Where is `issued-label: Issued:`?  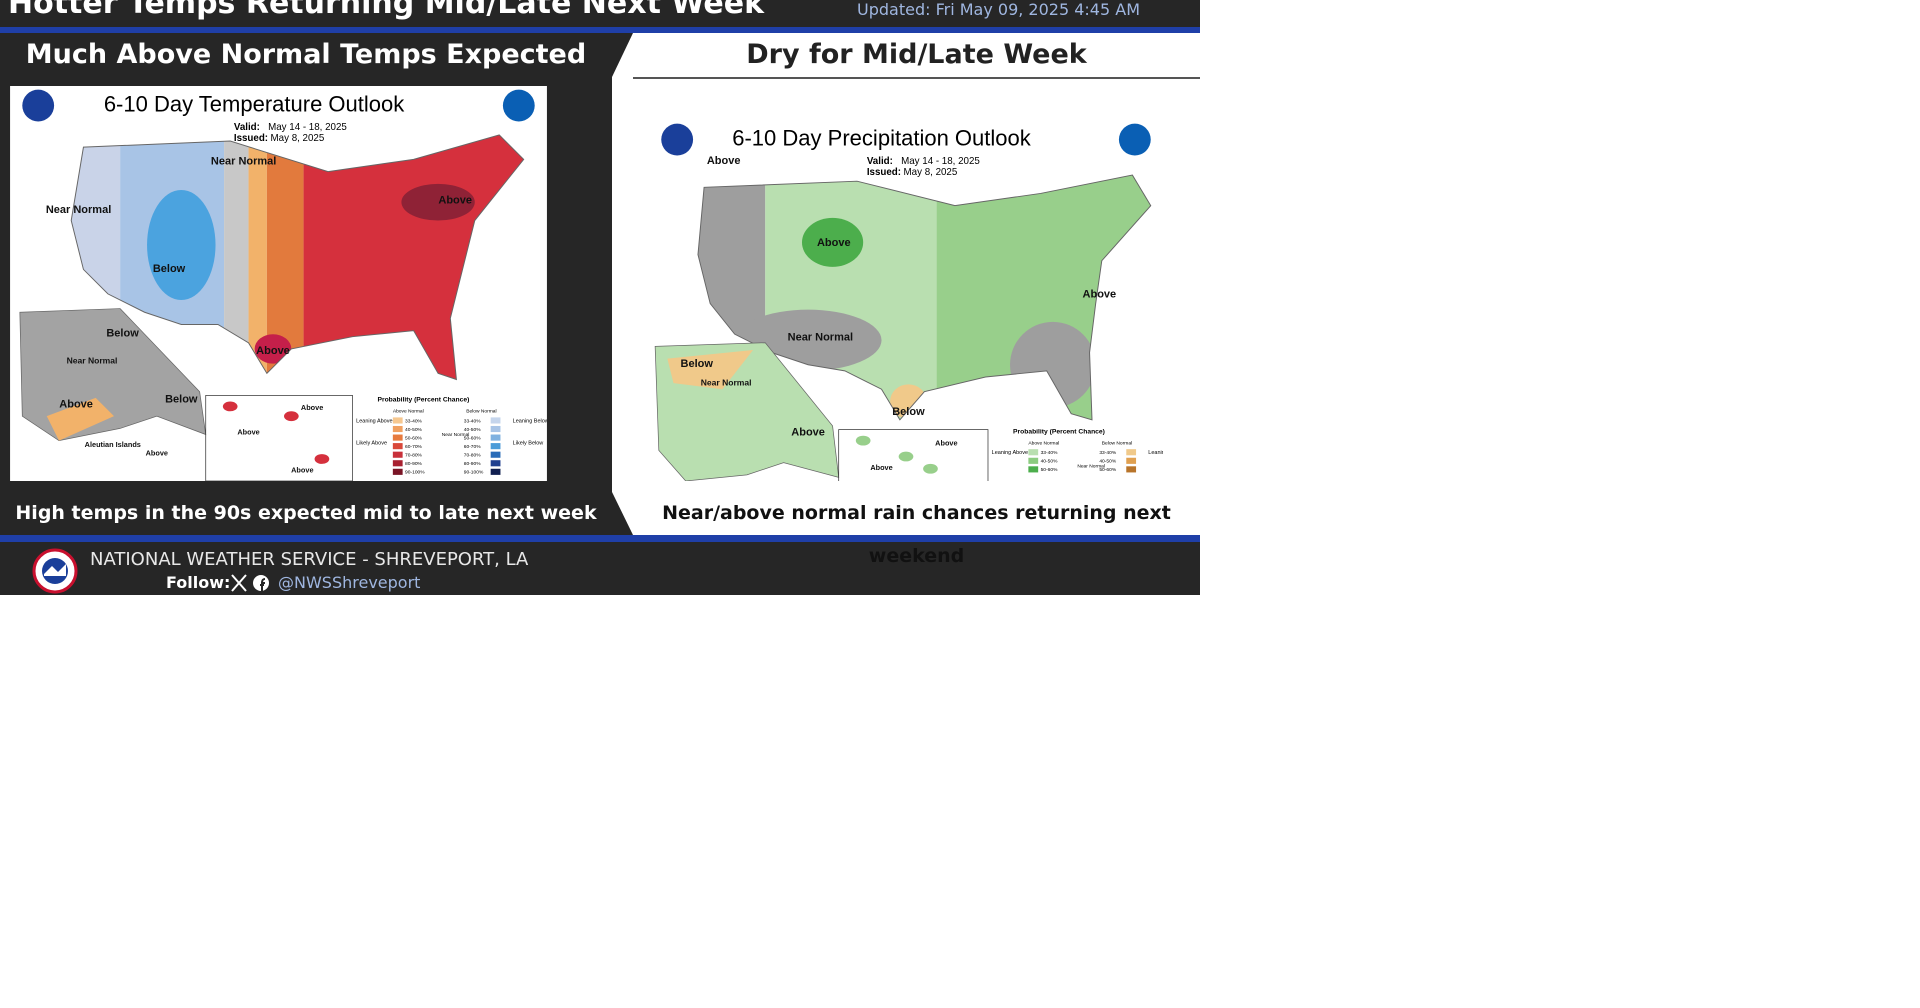 issued-label: Issued: is located at coordinates (884, 172).